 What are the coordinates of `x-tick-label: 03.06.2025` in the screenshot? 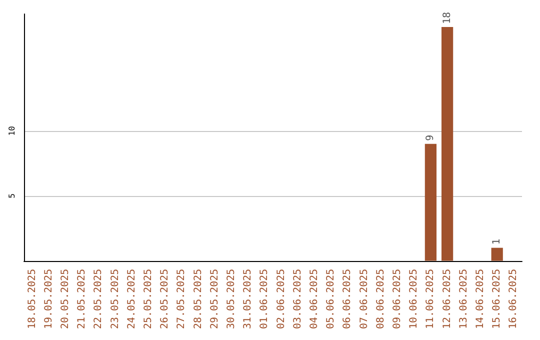 It's located at (298, 299).